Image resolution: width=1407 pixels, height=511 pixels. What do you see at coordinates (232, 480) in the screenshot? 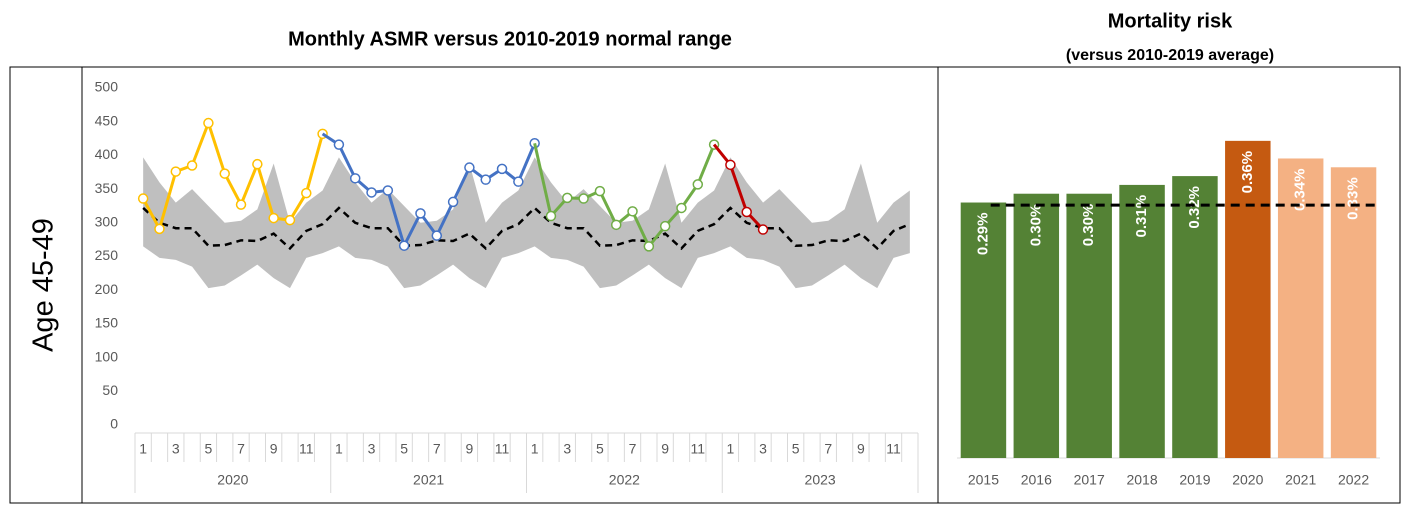
I see `year-label: 2020` at bounding box center [232, 480].